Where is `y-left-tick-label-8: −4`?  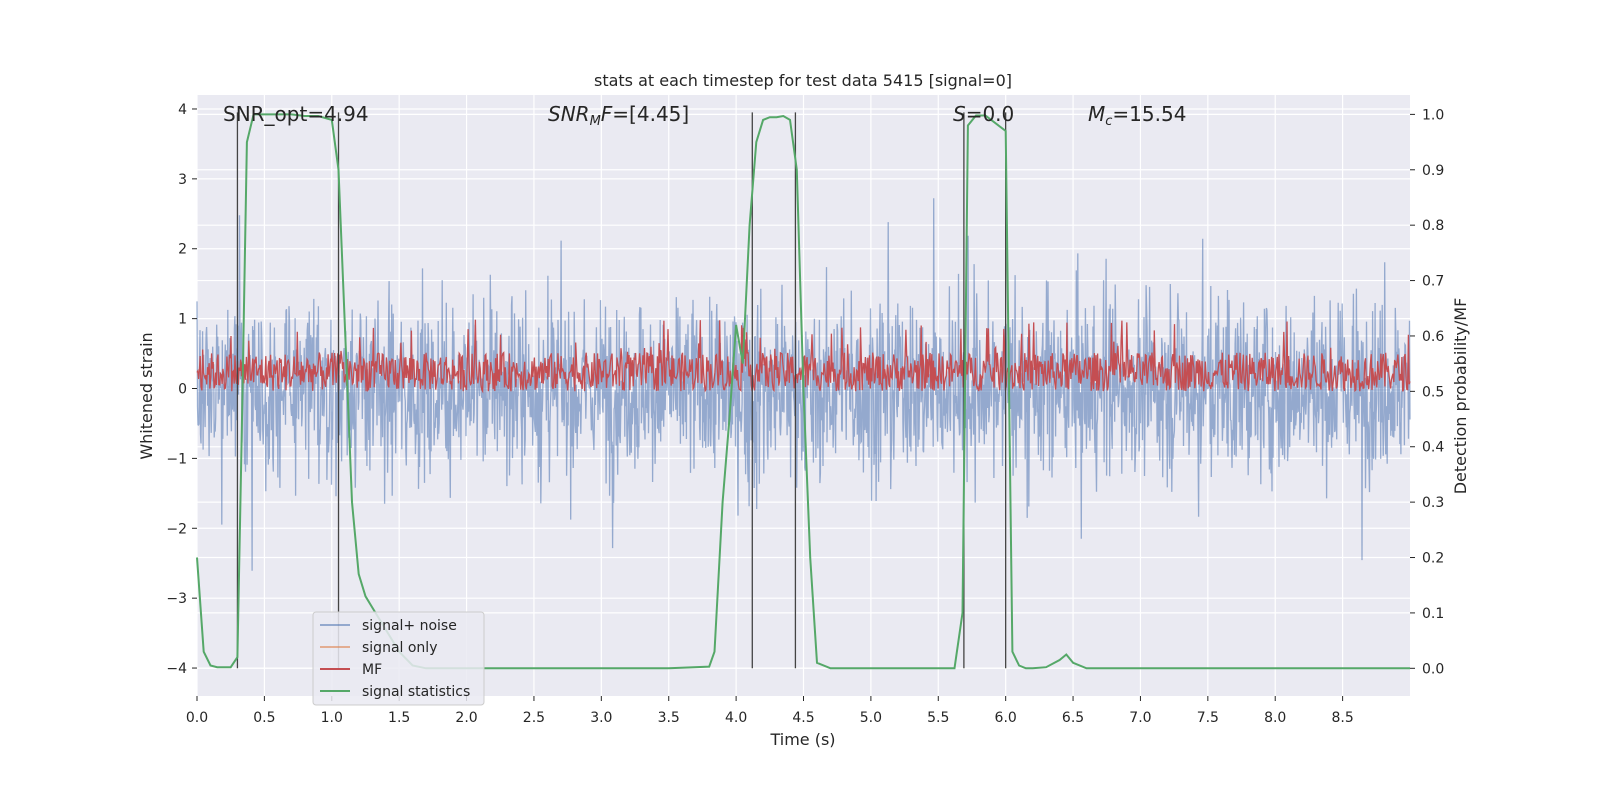
y-left-tick-label-8: −4 is located at coordinates (176, 669).